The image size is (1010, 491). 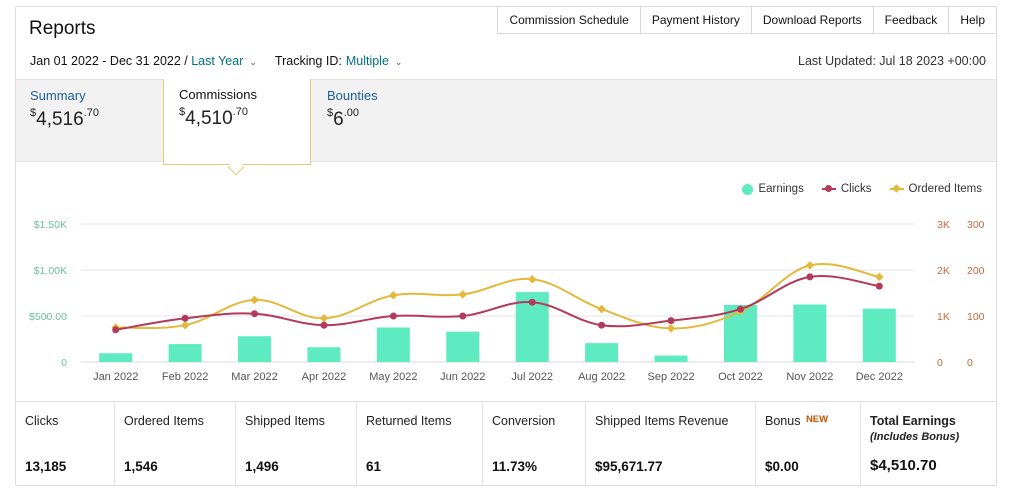 What do you see at coordinates (64, 118) in the screenshot?
I see `summary-amount: $4,516.70` at bounding box center [64, 118].